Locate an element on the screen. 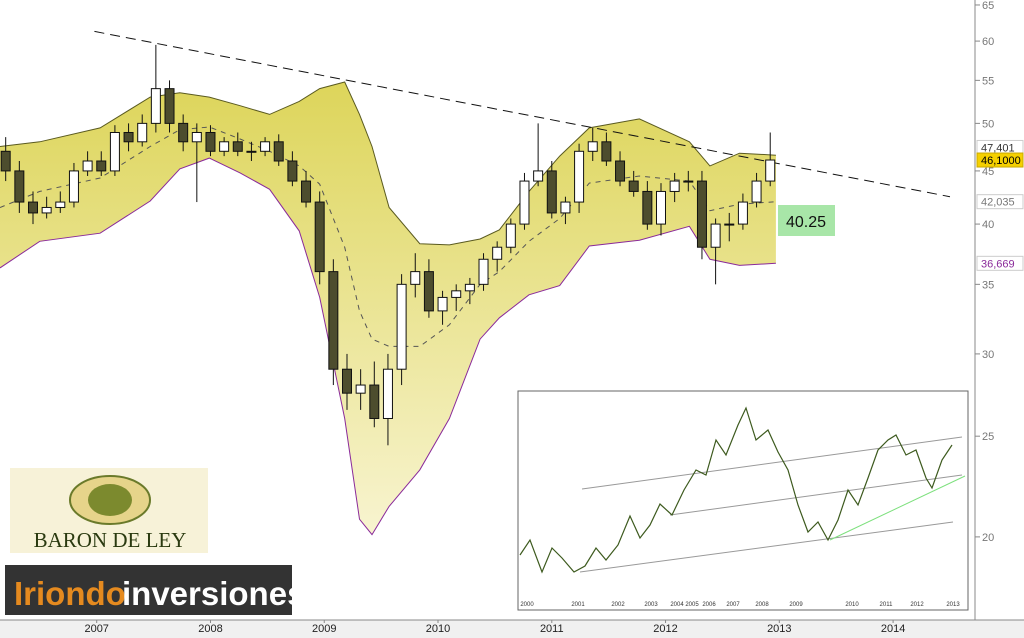 The image size is (1024, 638). x-tick-label: 2012 is located at coordinates (665, 629).